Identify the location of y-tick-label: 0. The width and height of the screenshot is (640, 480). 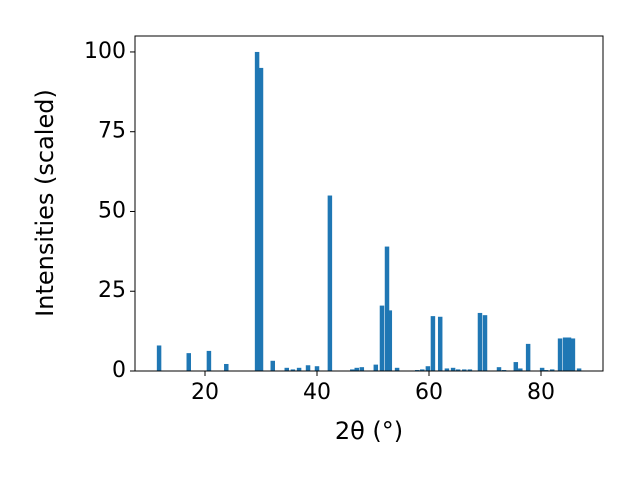
(119, 370).